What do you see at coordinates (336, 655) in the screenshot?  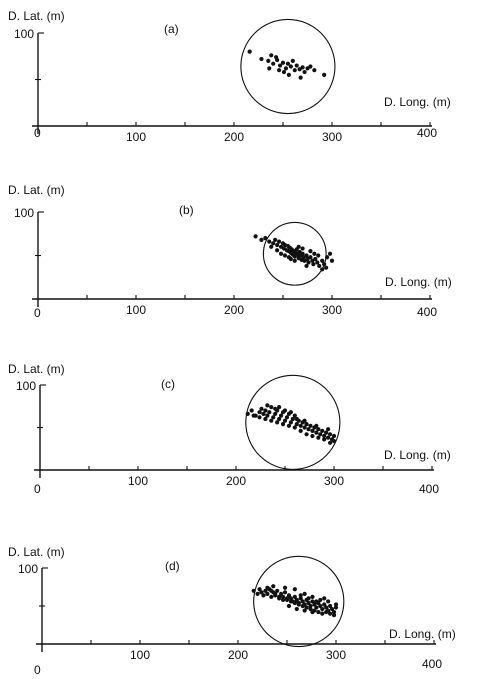 I see `x-tick-label: 300` at bounding box center [336, 655].